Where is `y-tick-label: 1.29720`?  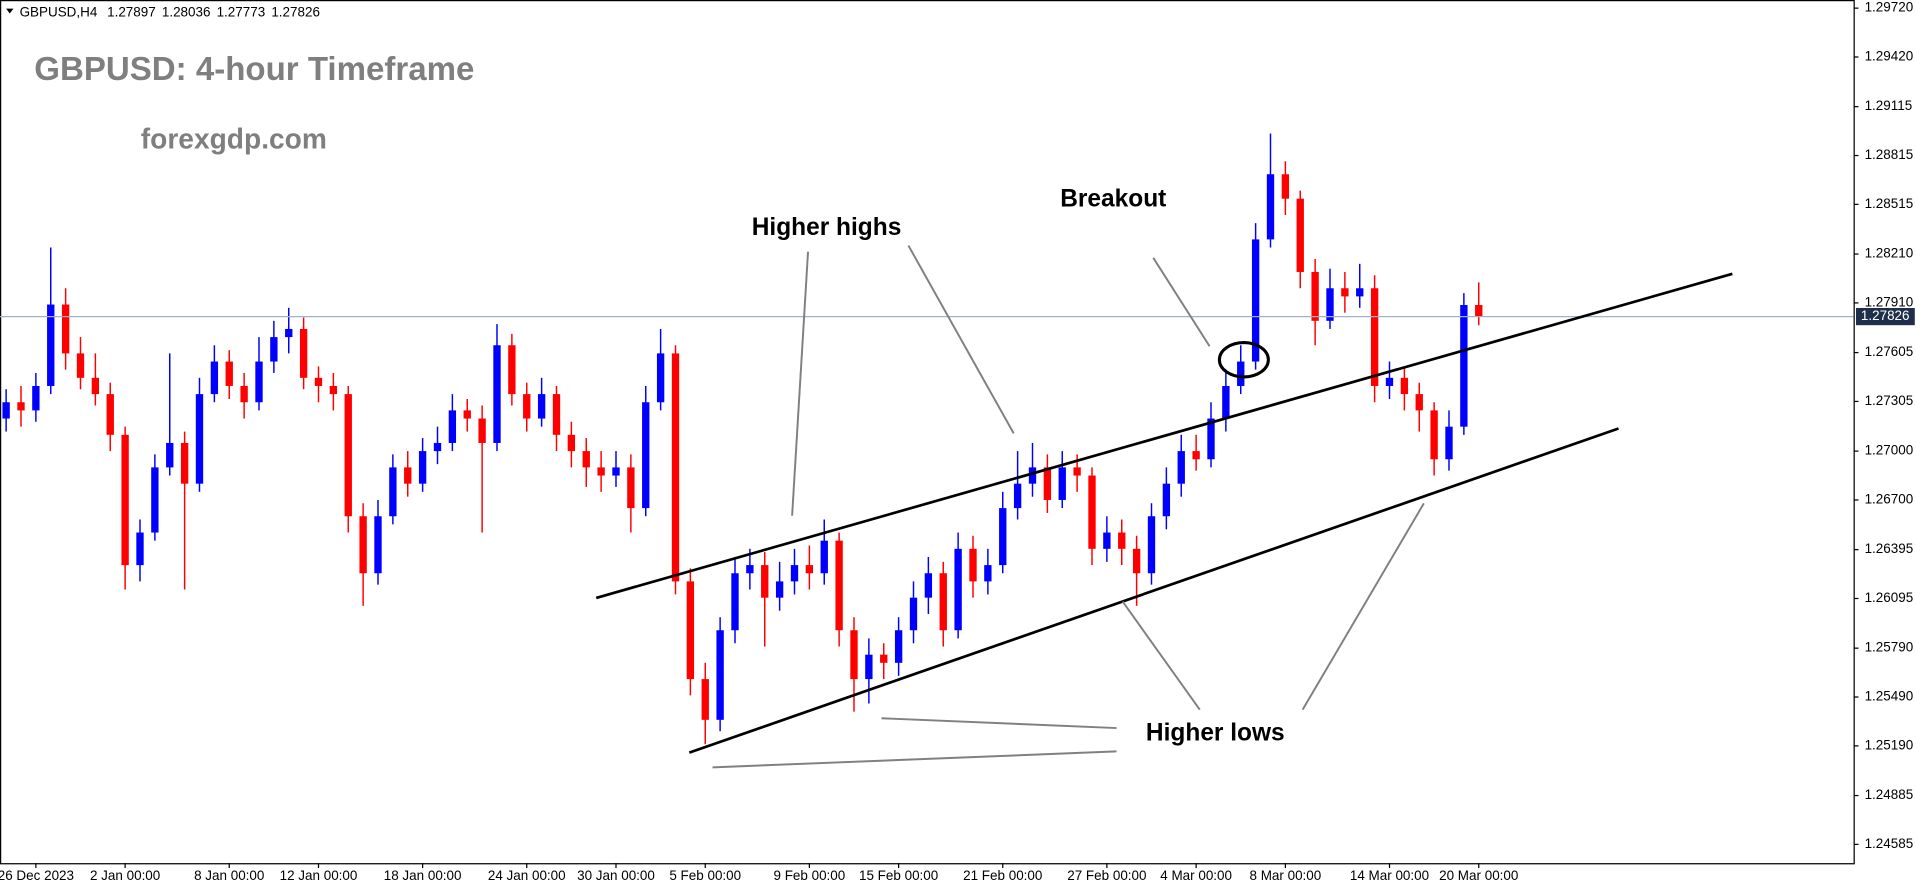 y-tick-label: 1.29720 is located at coordinates (1889, 7).